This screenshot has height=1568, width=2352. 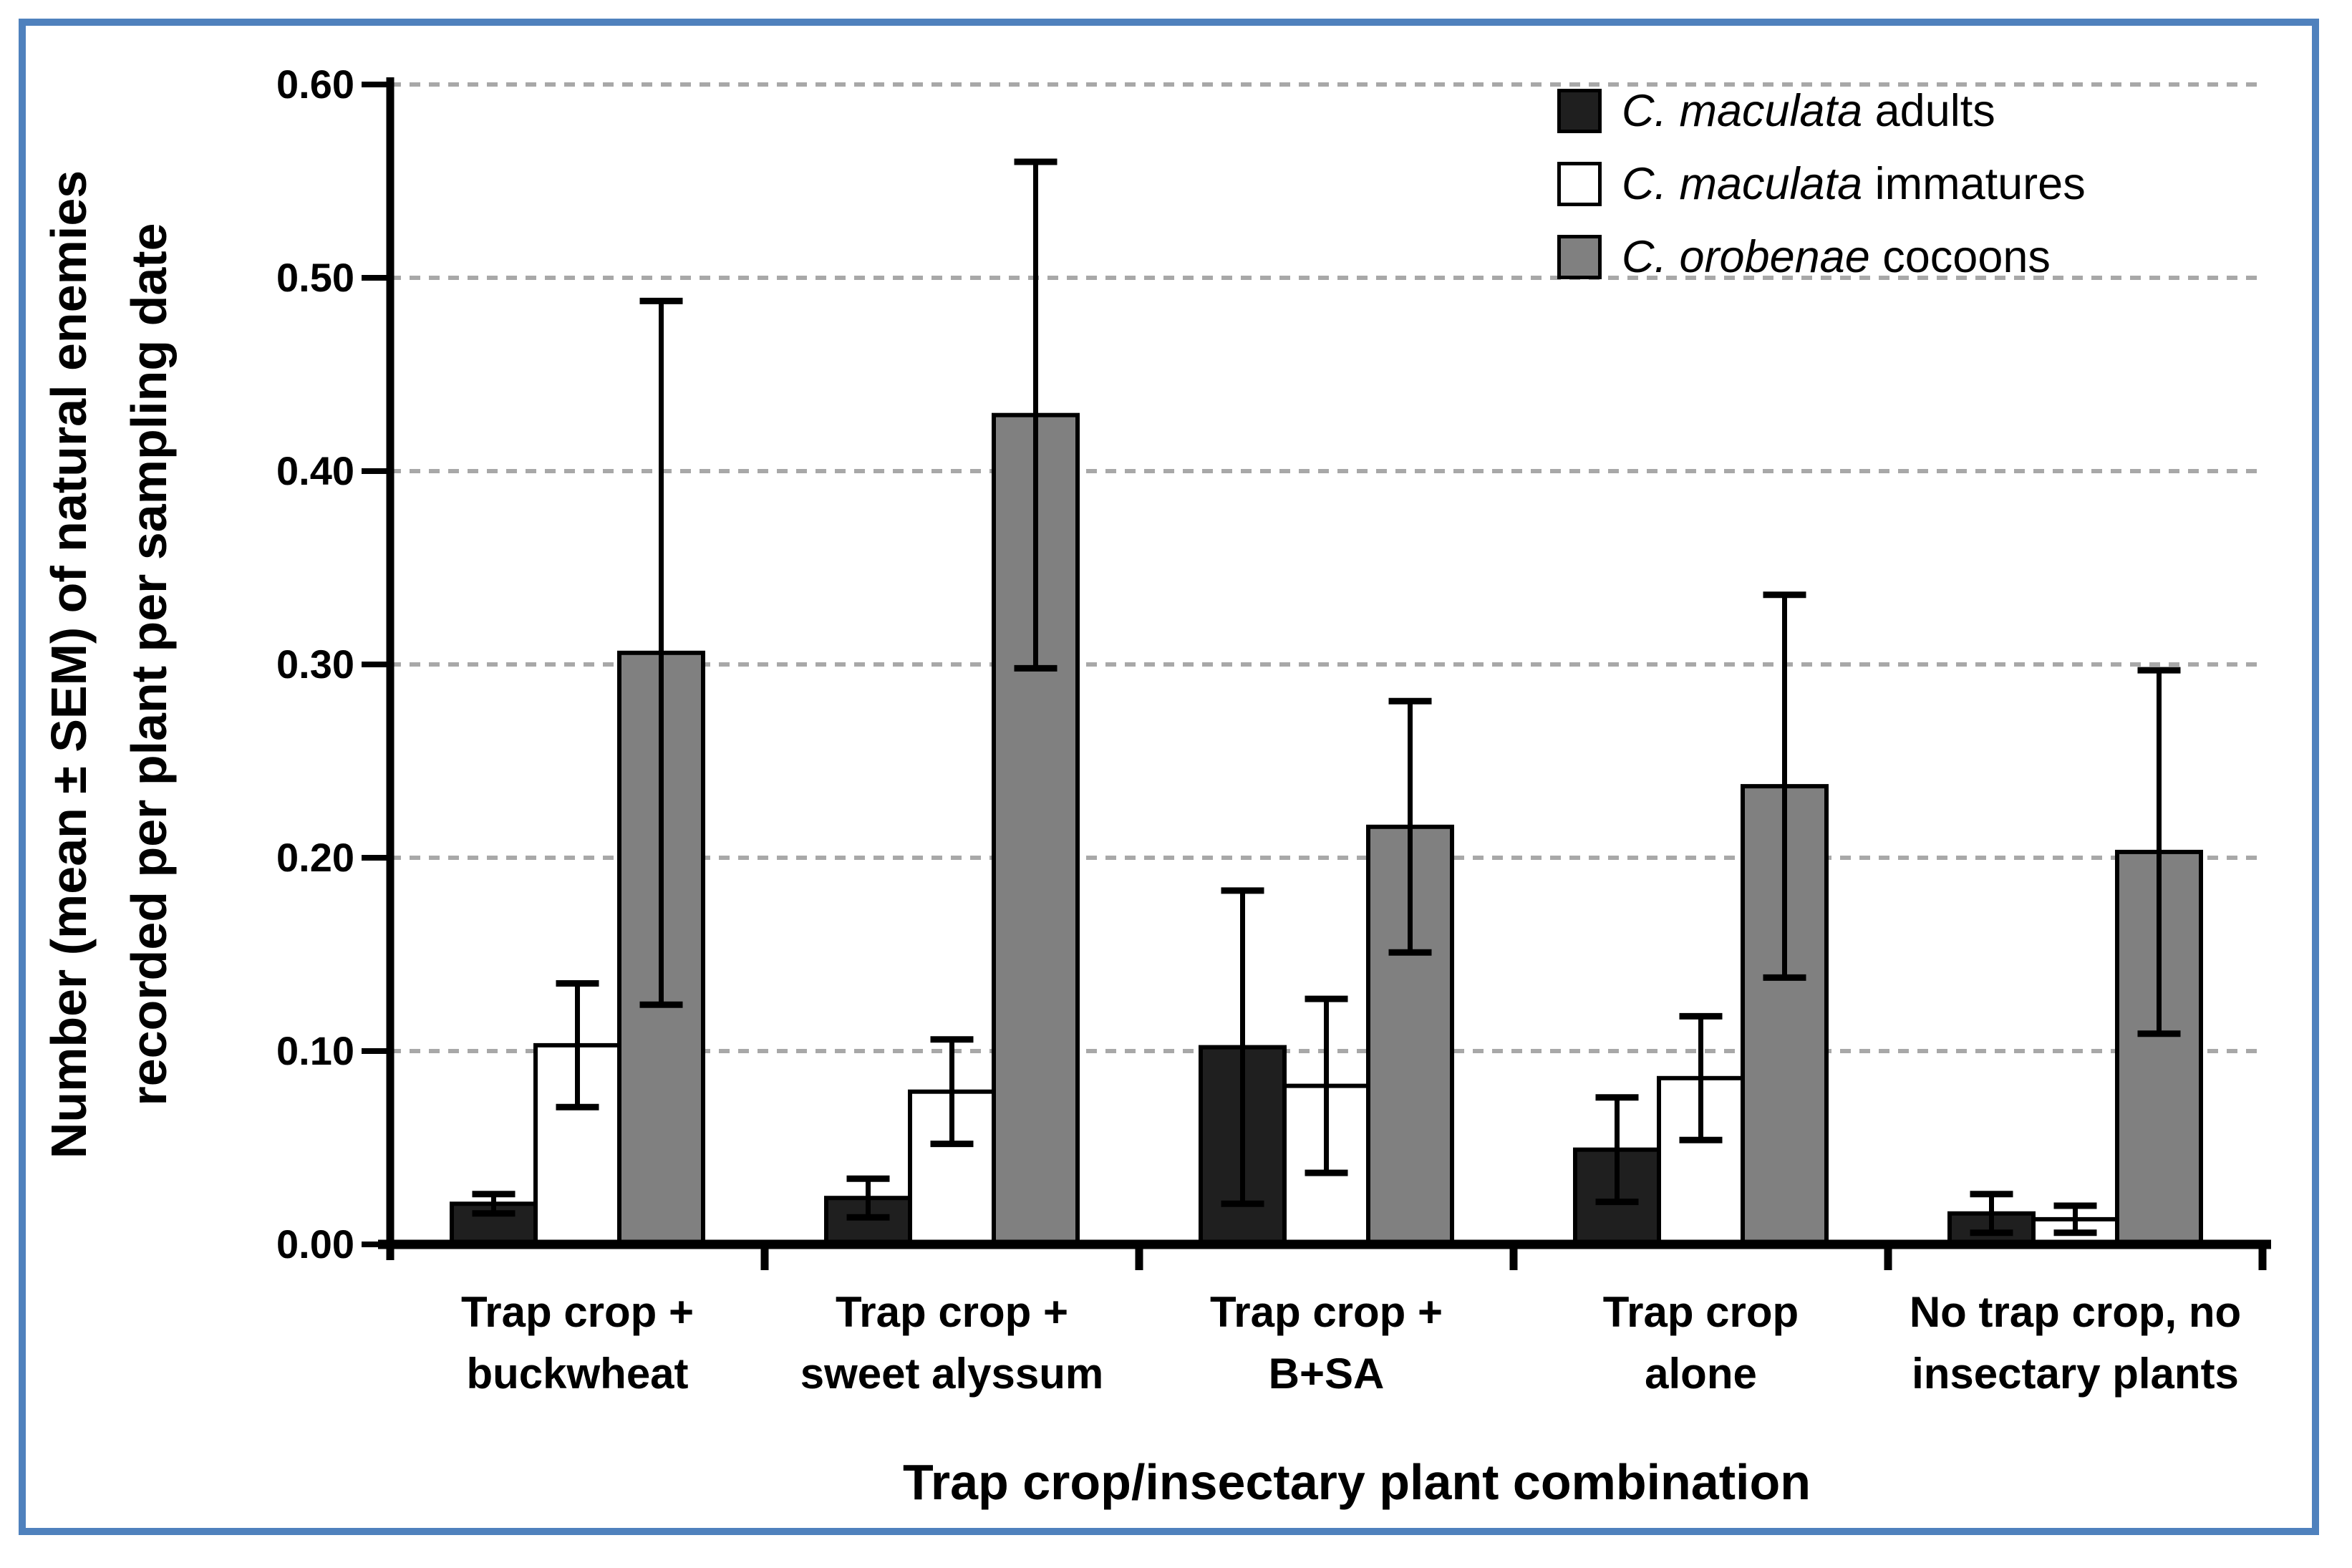 What do you see at coordinates (577, 1343) in the screenshot?
I see `x-category-label: Trap crop + buckwheat` at bounding box center [577, 1343].